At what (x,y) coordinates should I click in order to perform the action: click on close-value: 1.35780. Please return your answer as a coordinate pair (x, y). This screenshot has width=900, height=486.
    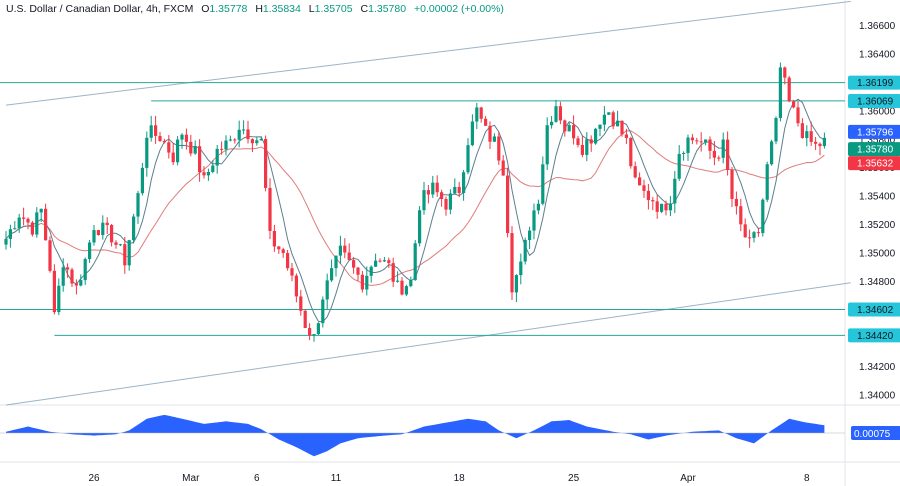
    Looking at the image, I should click on (387, 9).